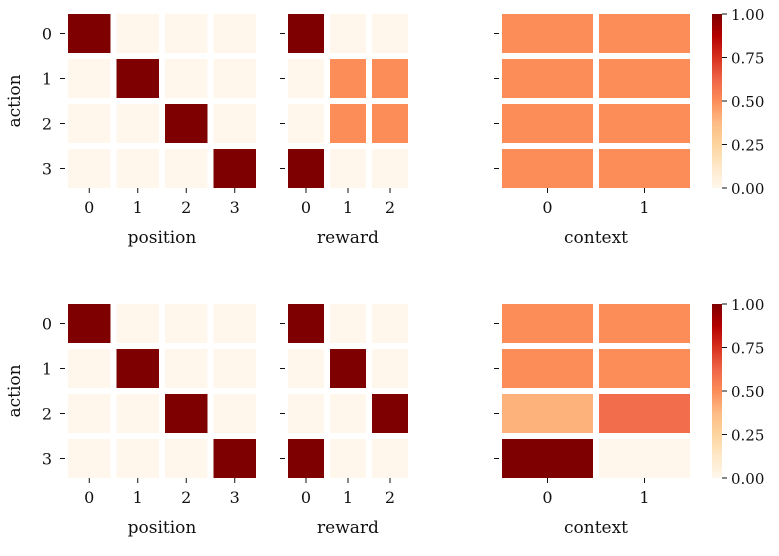 This screenshot has width=779, height=556. Describe the element at coordinates (47, 34) in the screenshot. I see `y-tick-label: 0` at that location.